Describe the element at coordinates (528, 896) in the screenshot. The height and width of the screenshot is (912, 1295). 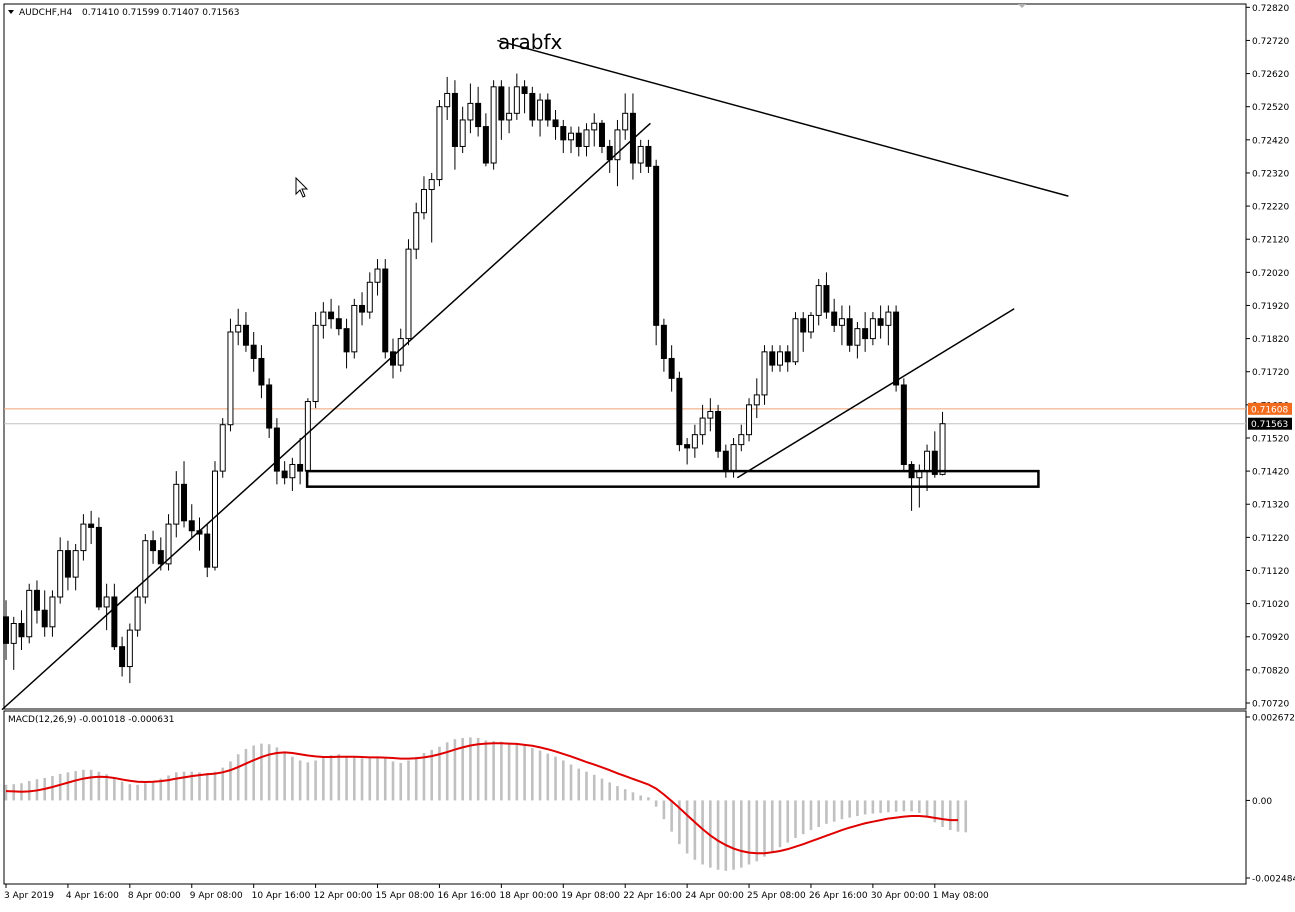
I see `time-tick-label: 18 Apr 00:00` at that location.